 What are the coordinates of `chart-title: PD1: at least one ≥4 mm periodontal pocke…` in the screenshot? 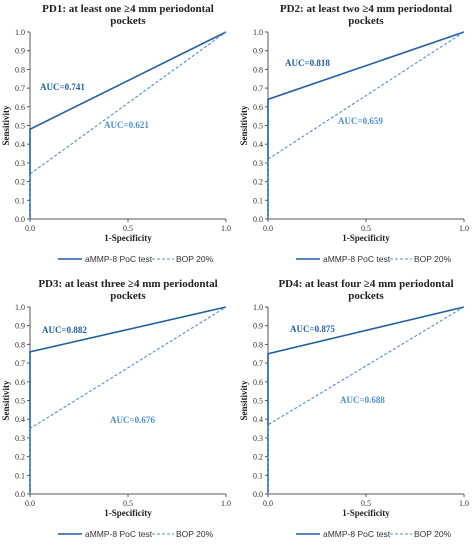 It's located at (128, 15).